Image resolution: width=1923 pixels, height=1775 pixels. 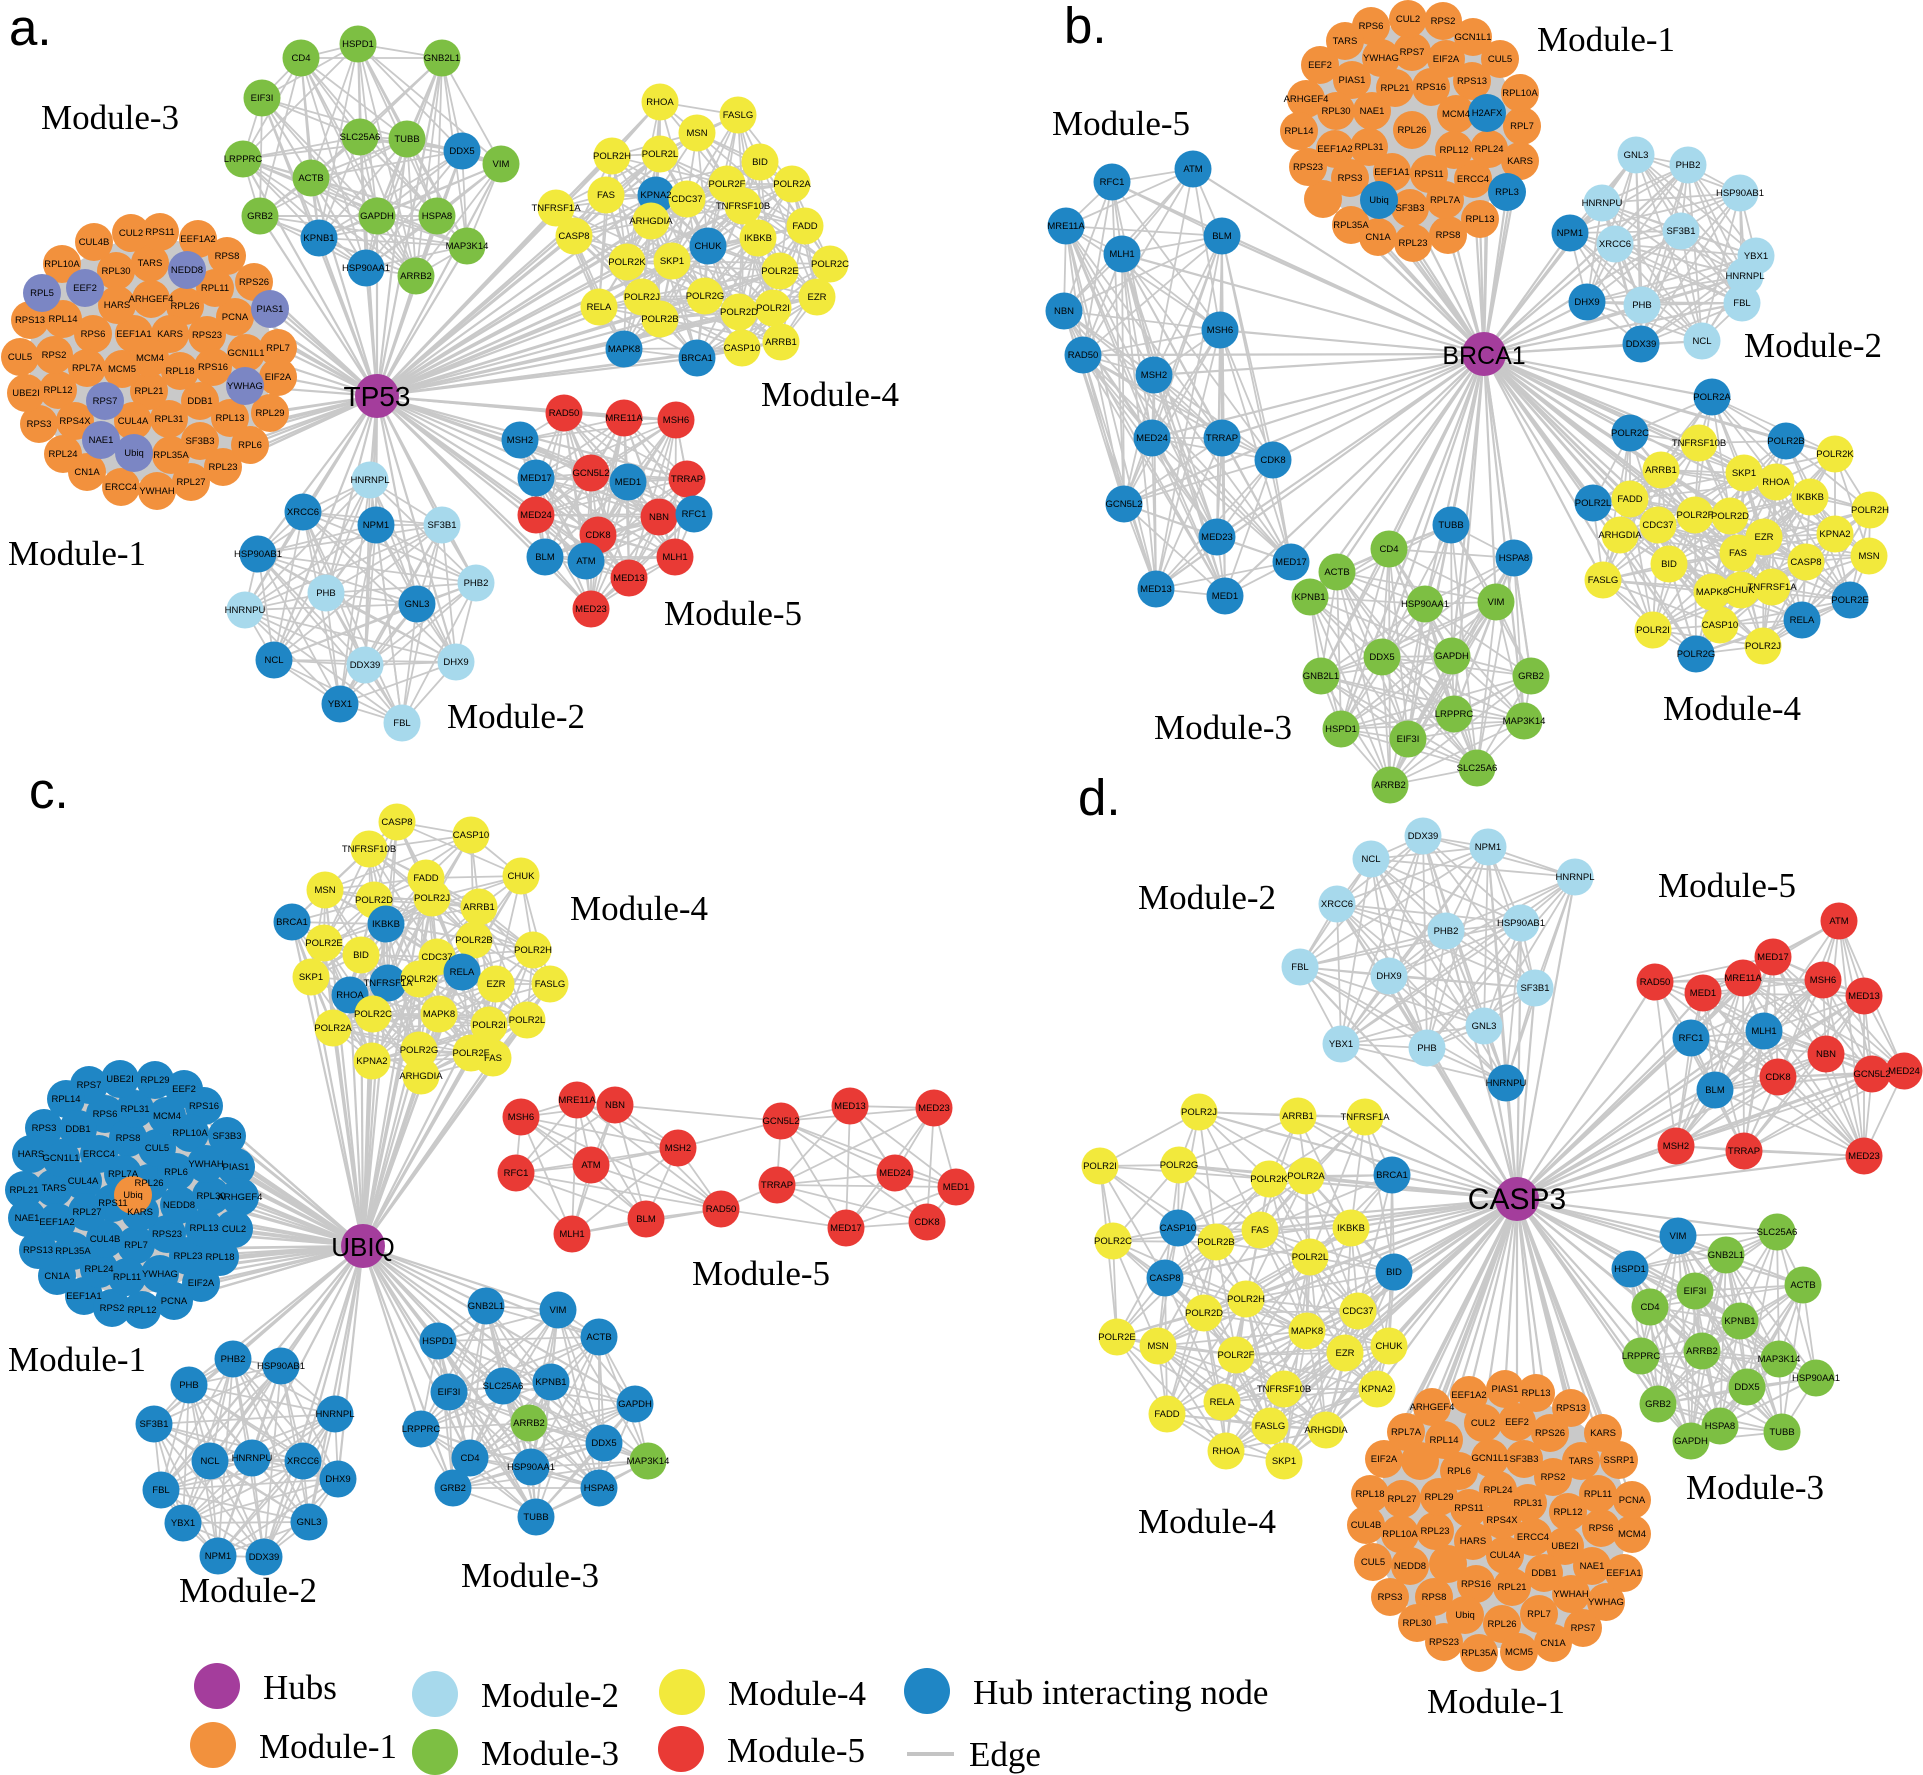 What do you see at coordinates (222, 467) in the screenshot?
I see `svg-text: RPL23` at bounding box center [222, 467].